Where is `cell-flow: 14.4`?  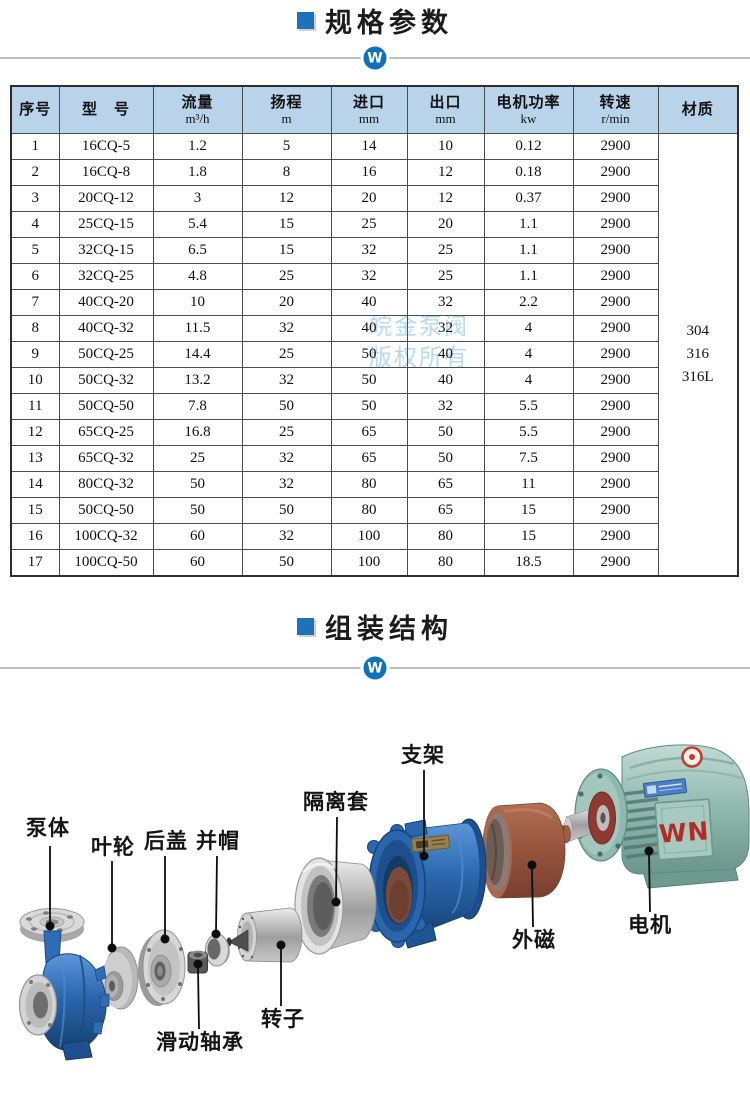
cell-flow: 14.4 is located at coordinates (197, 354).